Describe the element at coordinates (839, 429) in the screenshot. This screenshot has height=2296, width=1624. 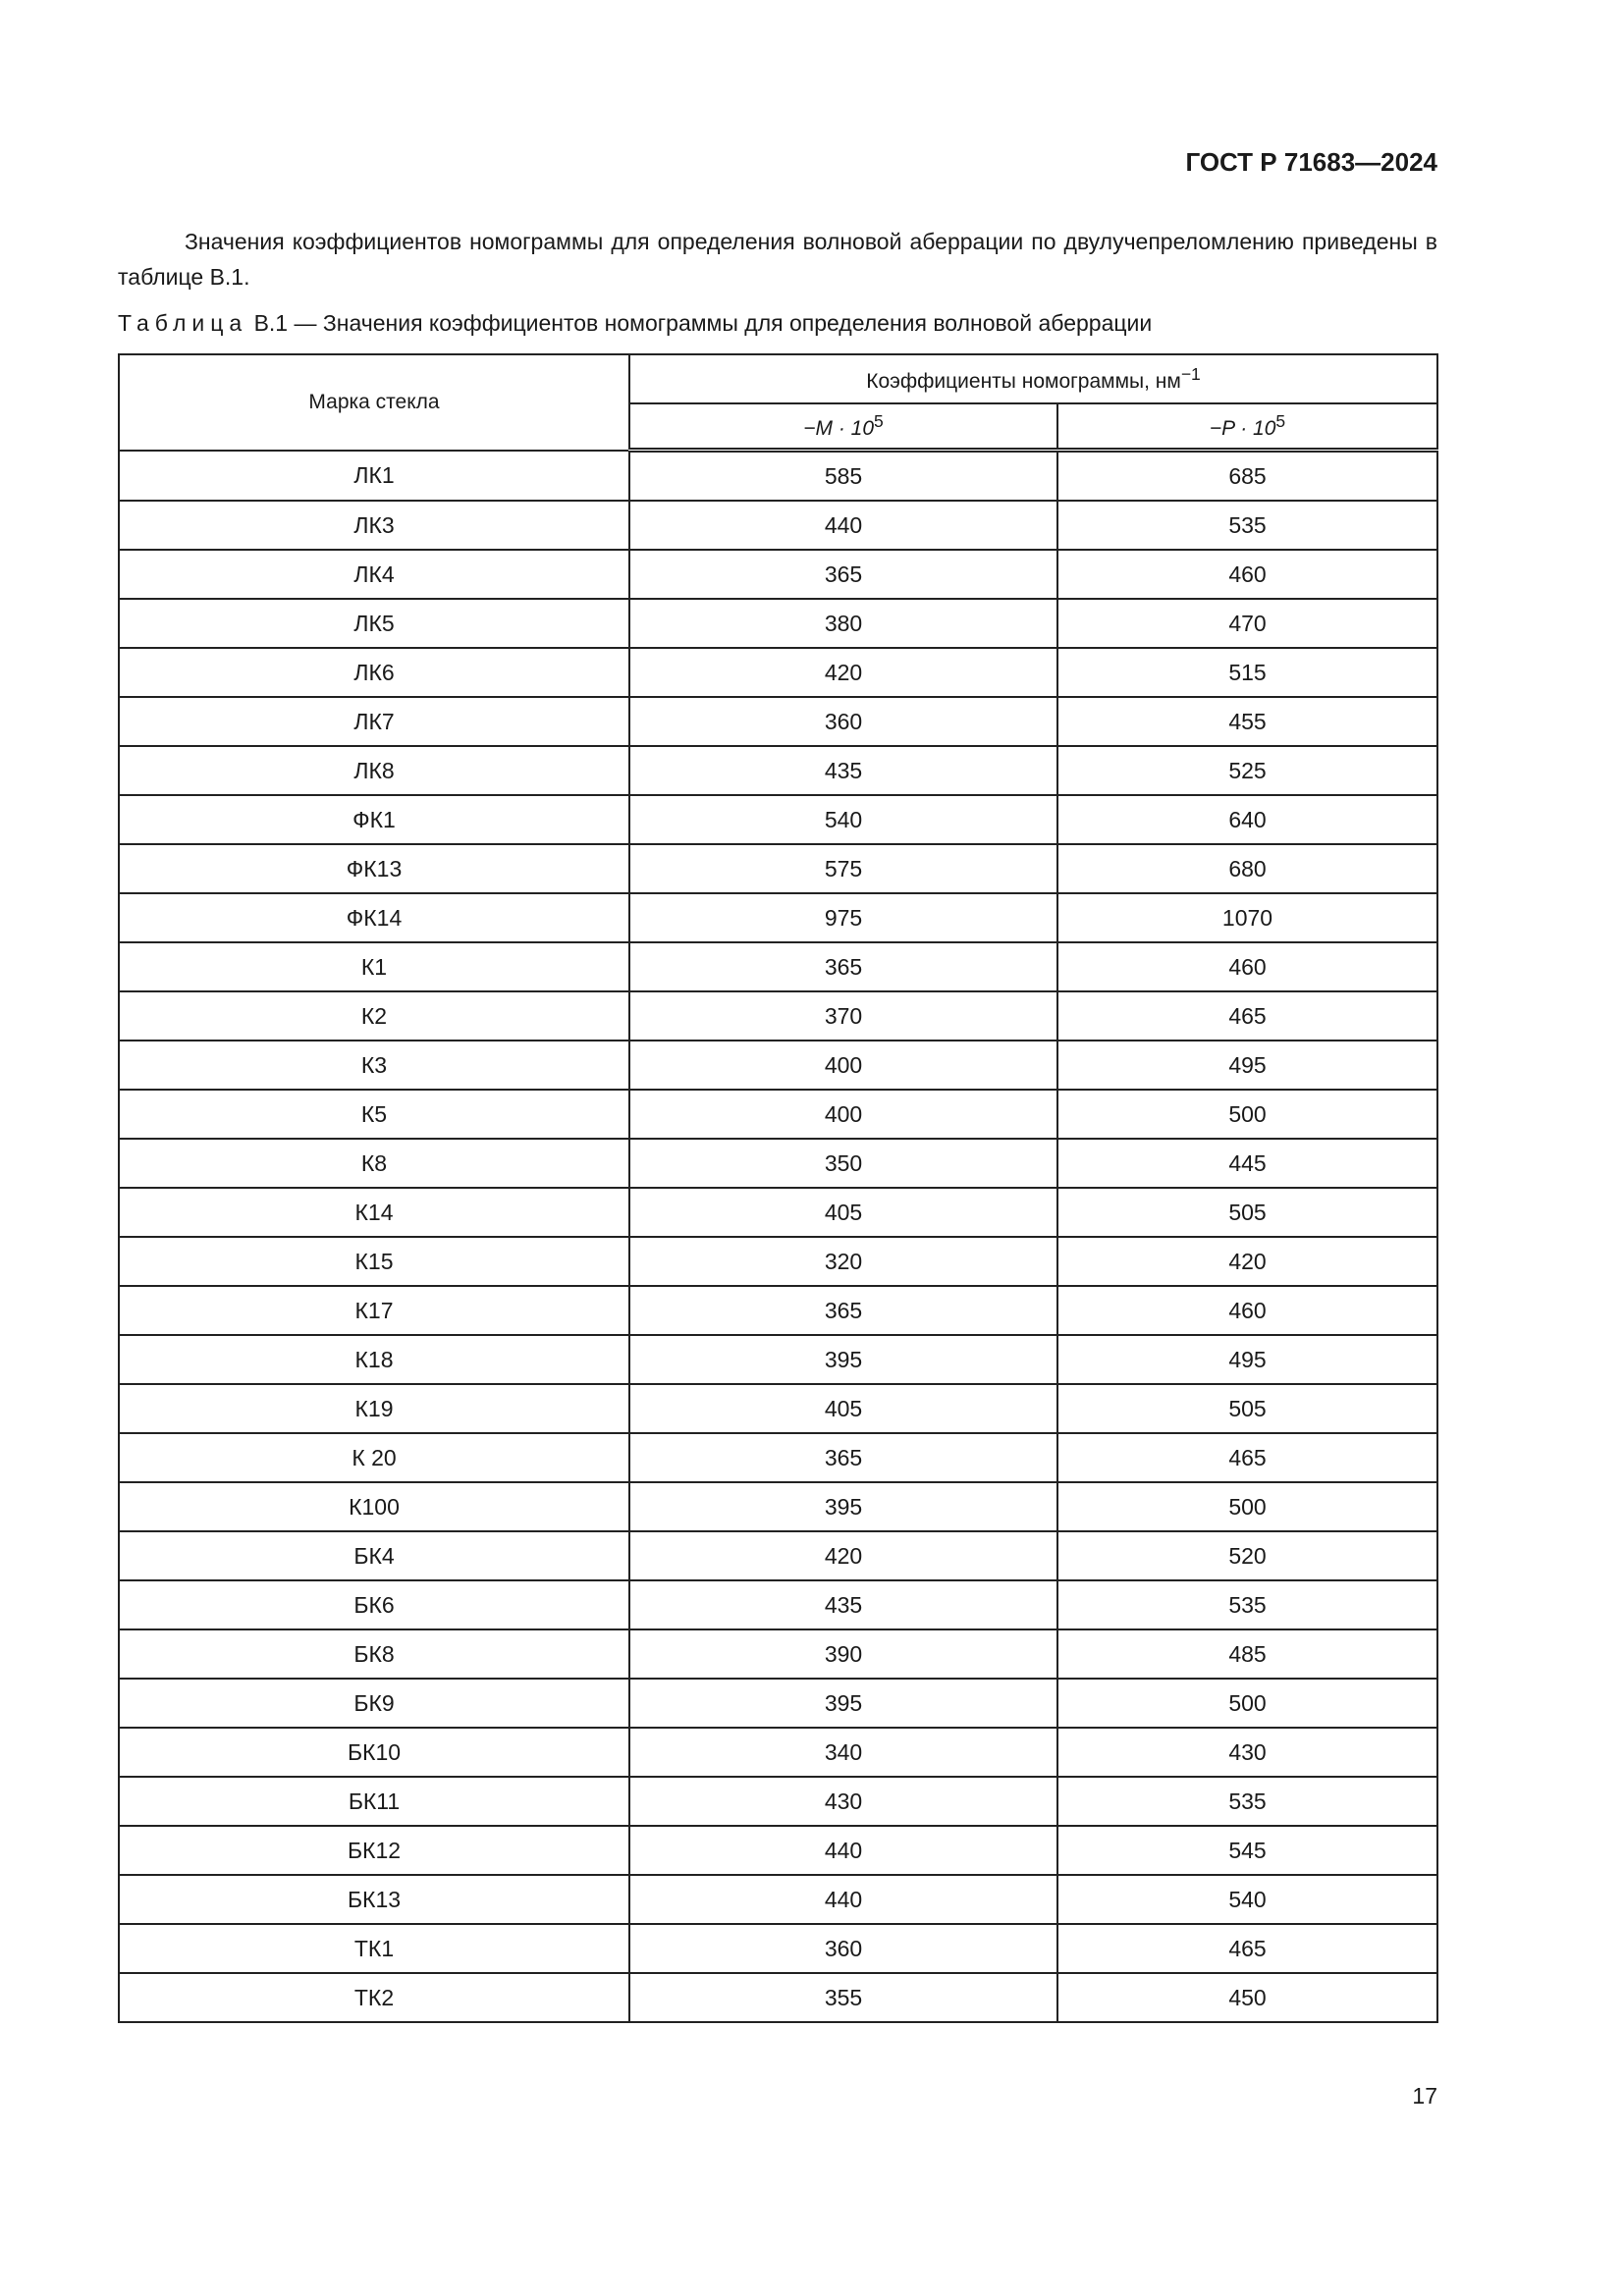
I see `header-m-text: −M · 10` at that location.